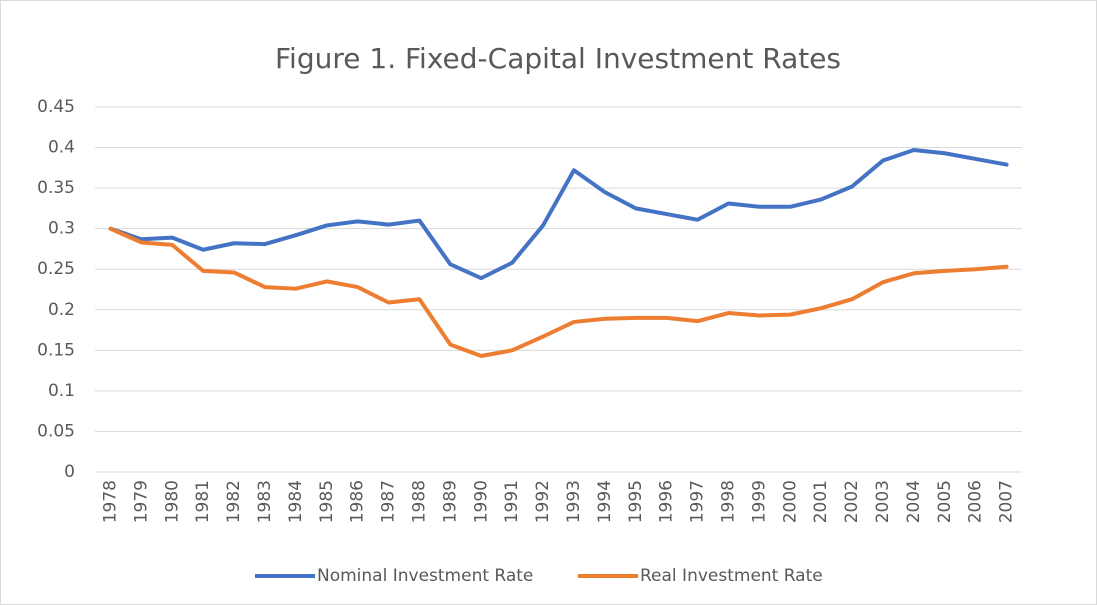 The width and height of the screenshot is (1097, 605). What do you see at coordinates (425, 576) in the screenshot?
I see `legend-label: Nominal Investment Rate` at bounding box center [425, 576].